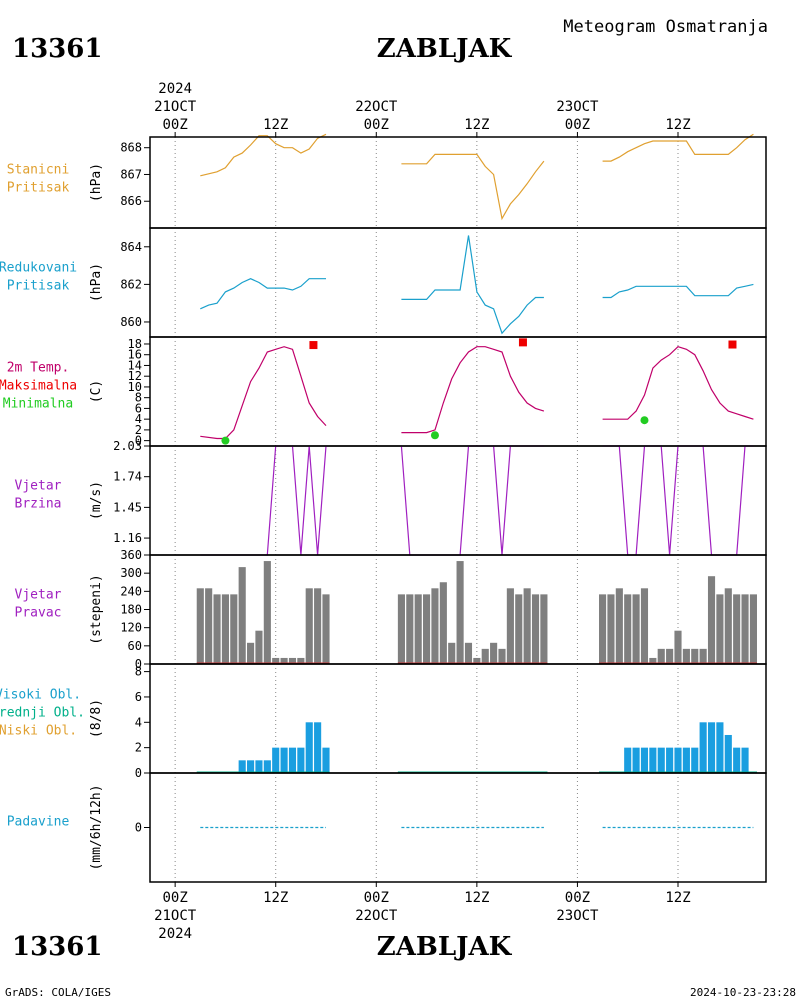  I want to click on top-hour-label: 12Z, so click(476, 125).